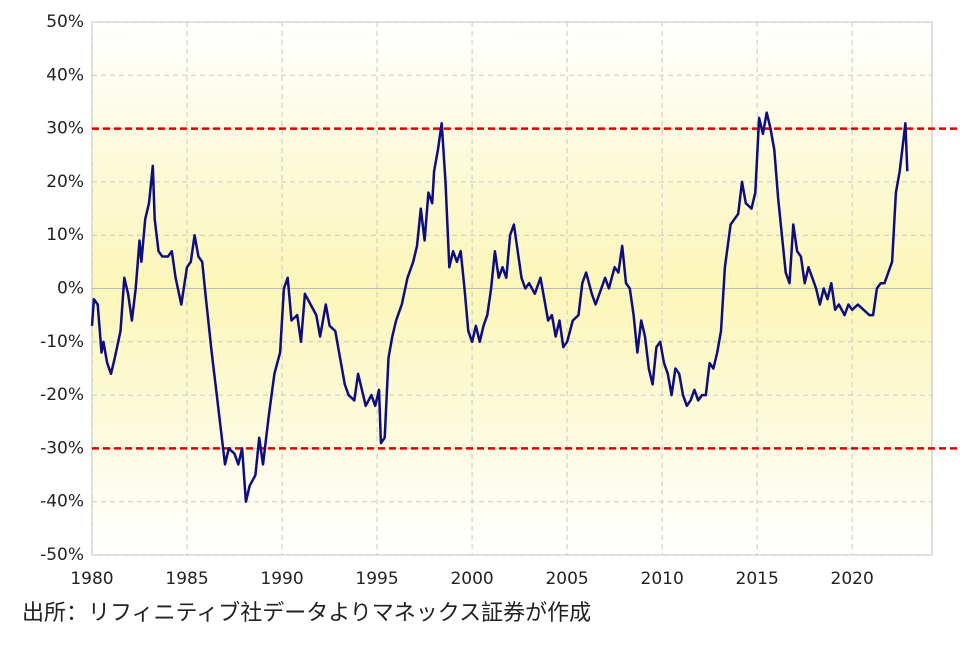 The width and height of the screenshot is (960, 657). I want to click on x-tick-label: 1990, so click(281, 579).